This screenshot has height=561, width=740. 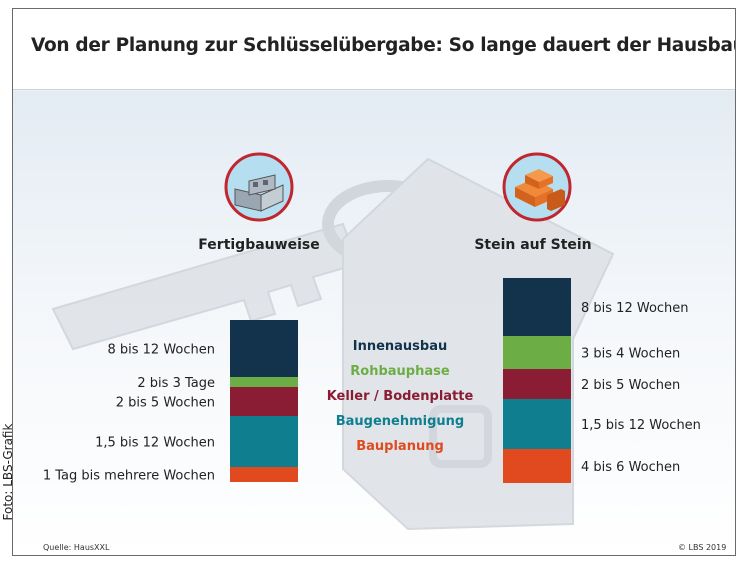 What do you see at coordinates (129, 476) in the screenshot?
I see `data-label: 1 Tag bis mehrere Wochen` at bounding box center [129, 476].